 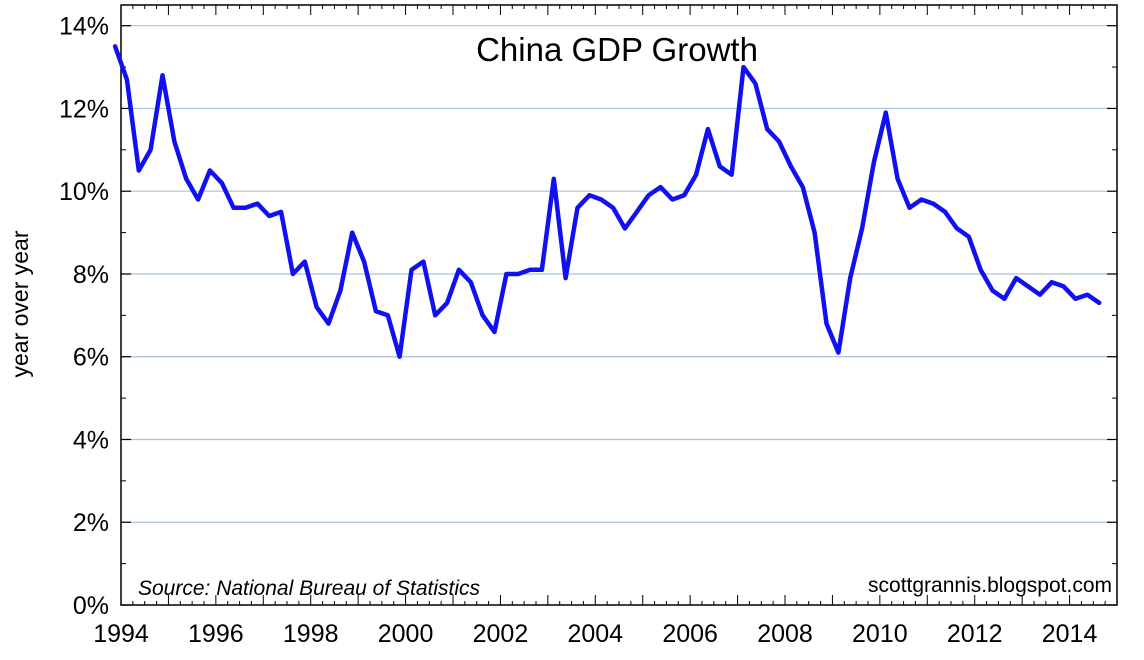 I want to click on x-tick-label: 2006, so click(x=690, y=634).